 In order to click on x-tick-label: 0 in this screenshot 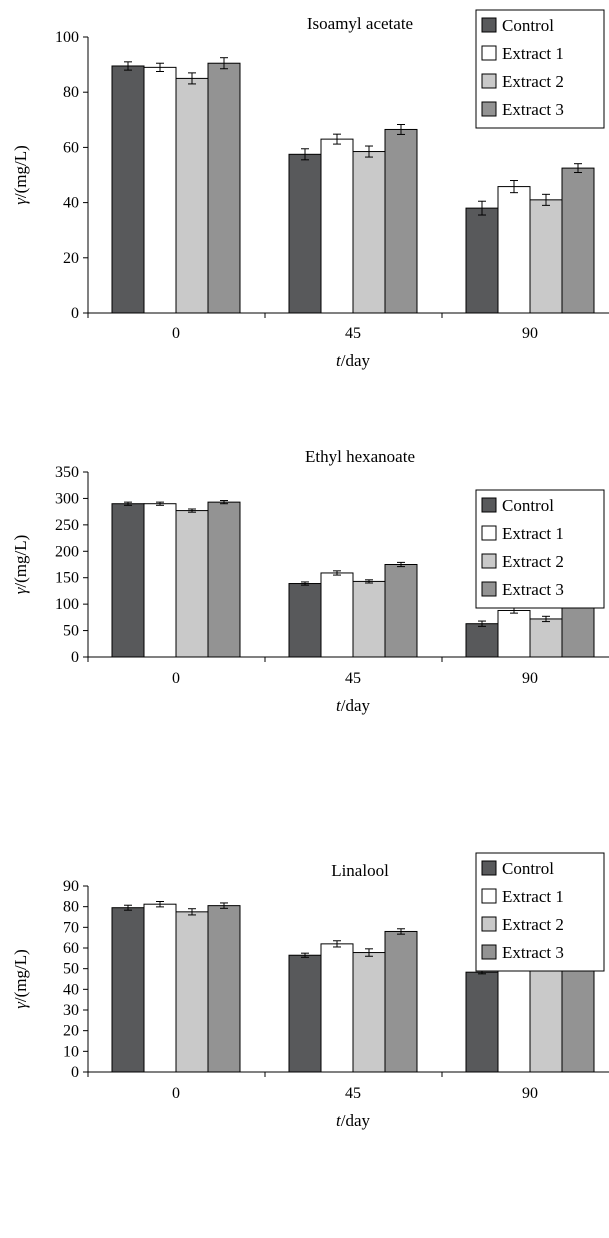, I will do `click(176, 1093)`.